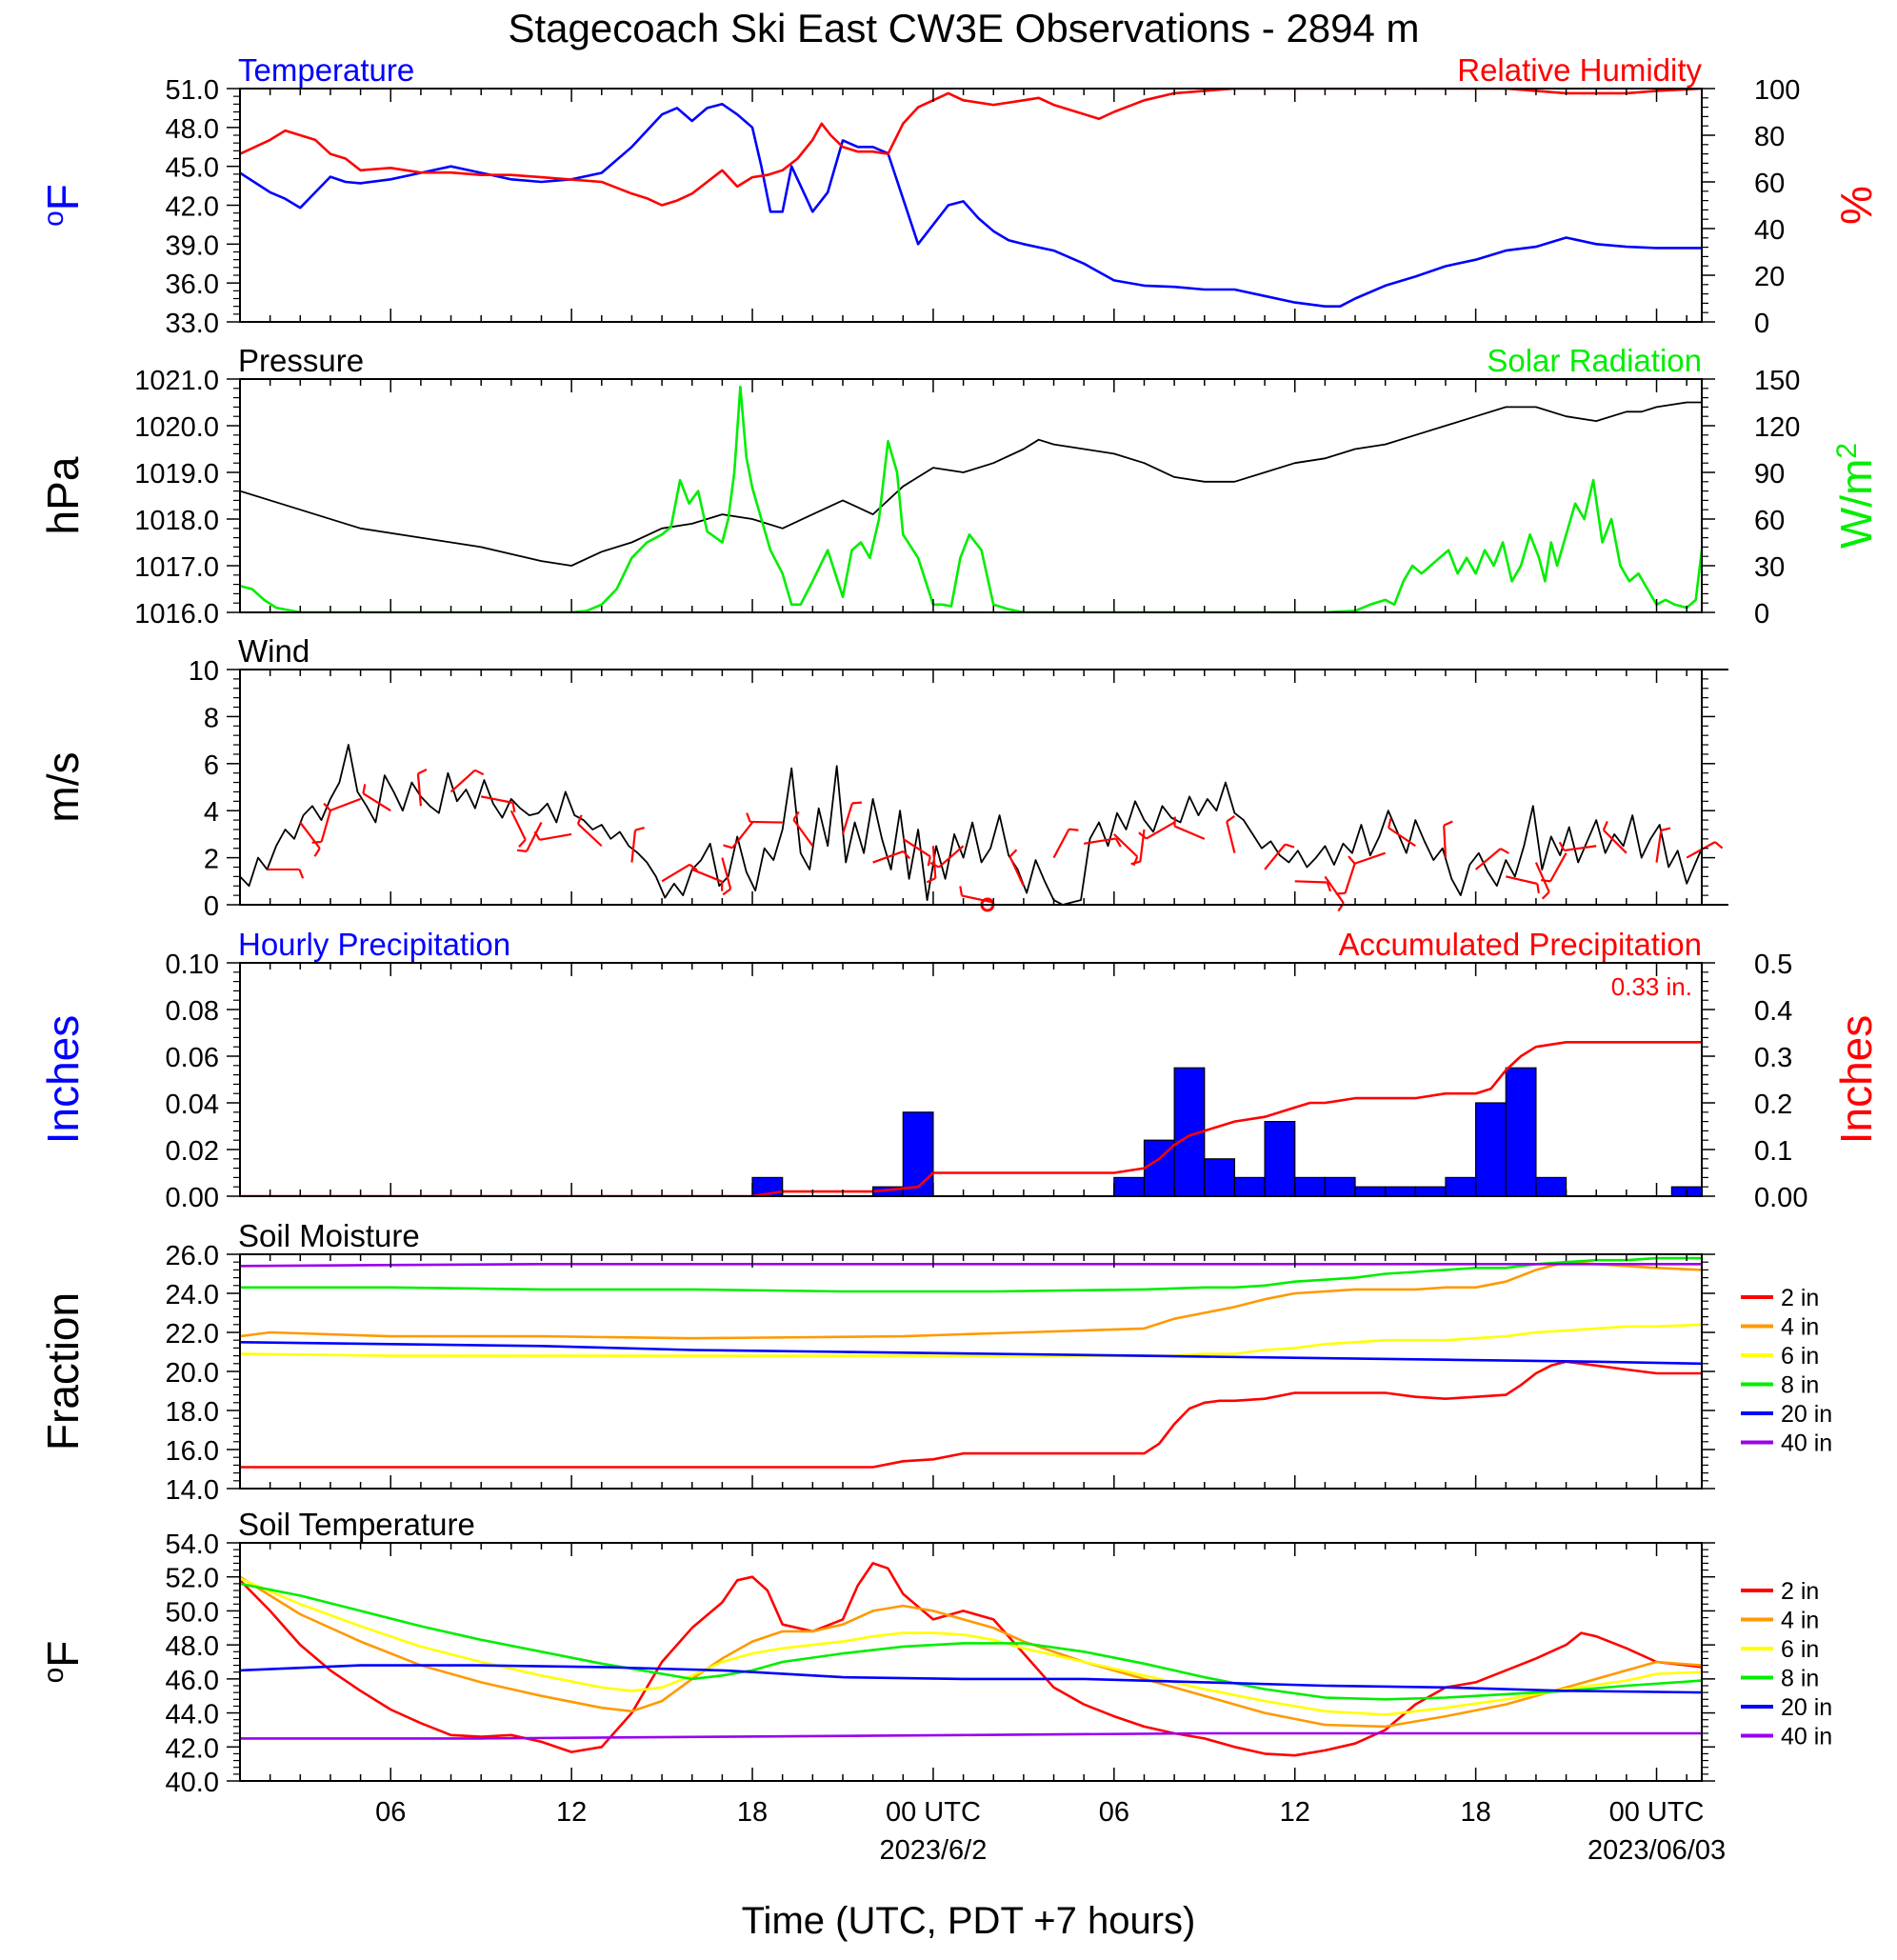 The image size is (1897, 1960). I want to click on legend-label: 20 in, so click(1806, 1414).